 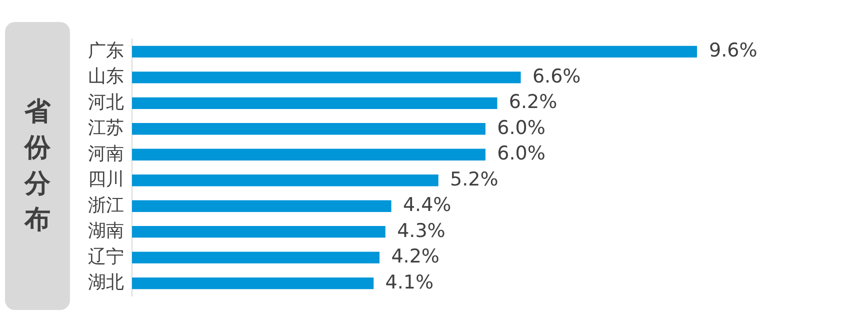 What do you see at coordinates (474, 179) in the screenshot?
I see `data-label: 5.2%` at bounding box center [474, 179].